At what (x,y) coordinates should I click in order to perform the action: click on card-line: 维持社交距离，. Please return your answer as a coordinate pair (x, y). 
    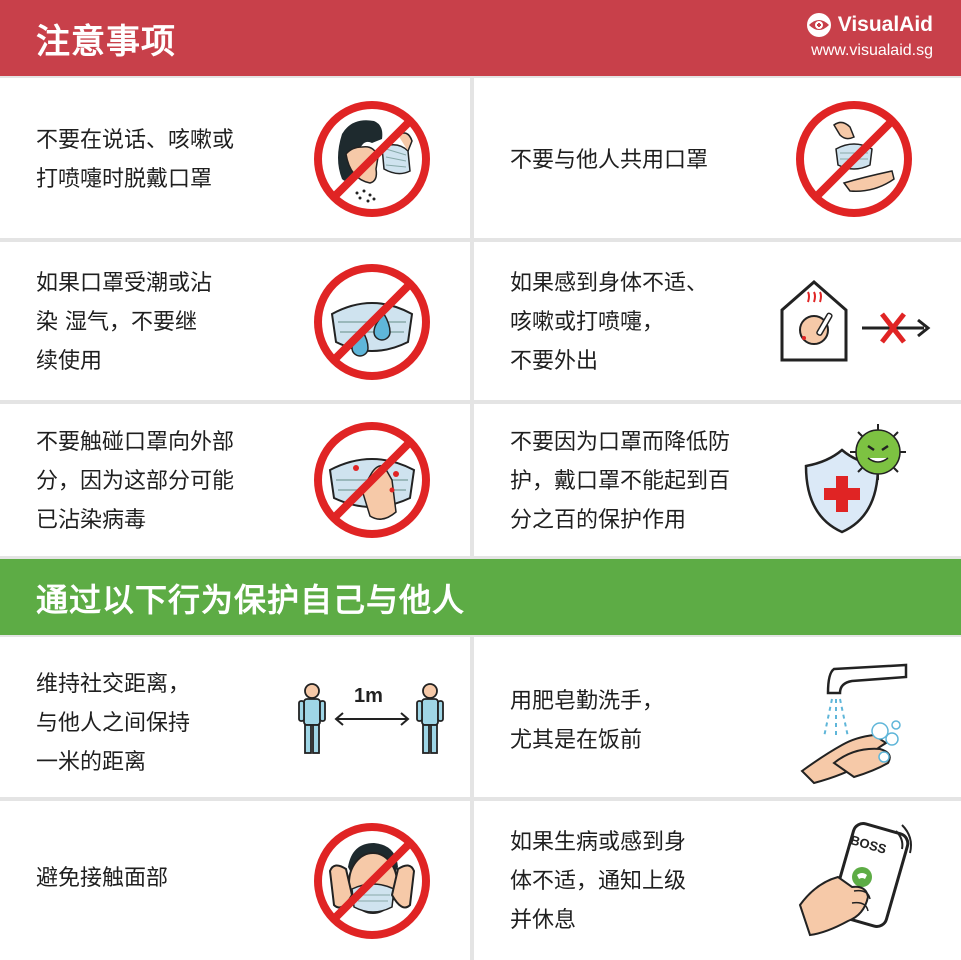
    Looking at the image, I should click on (113, 684).